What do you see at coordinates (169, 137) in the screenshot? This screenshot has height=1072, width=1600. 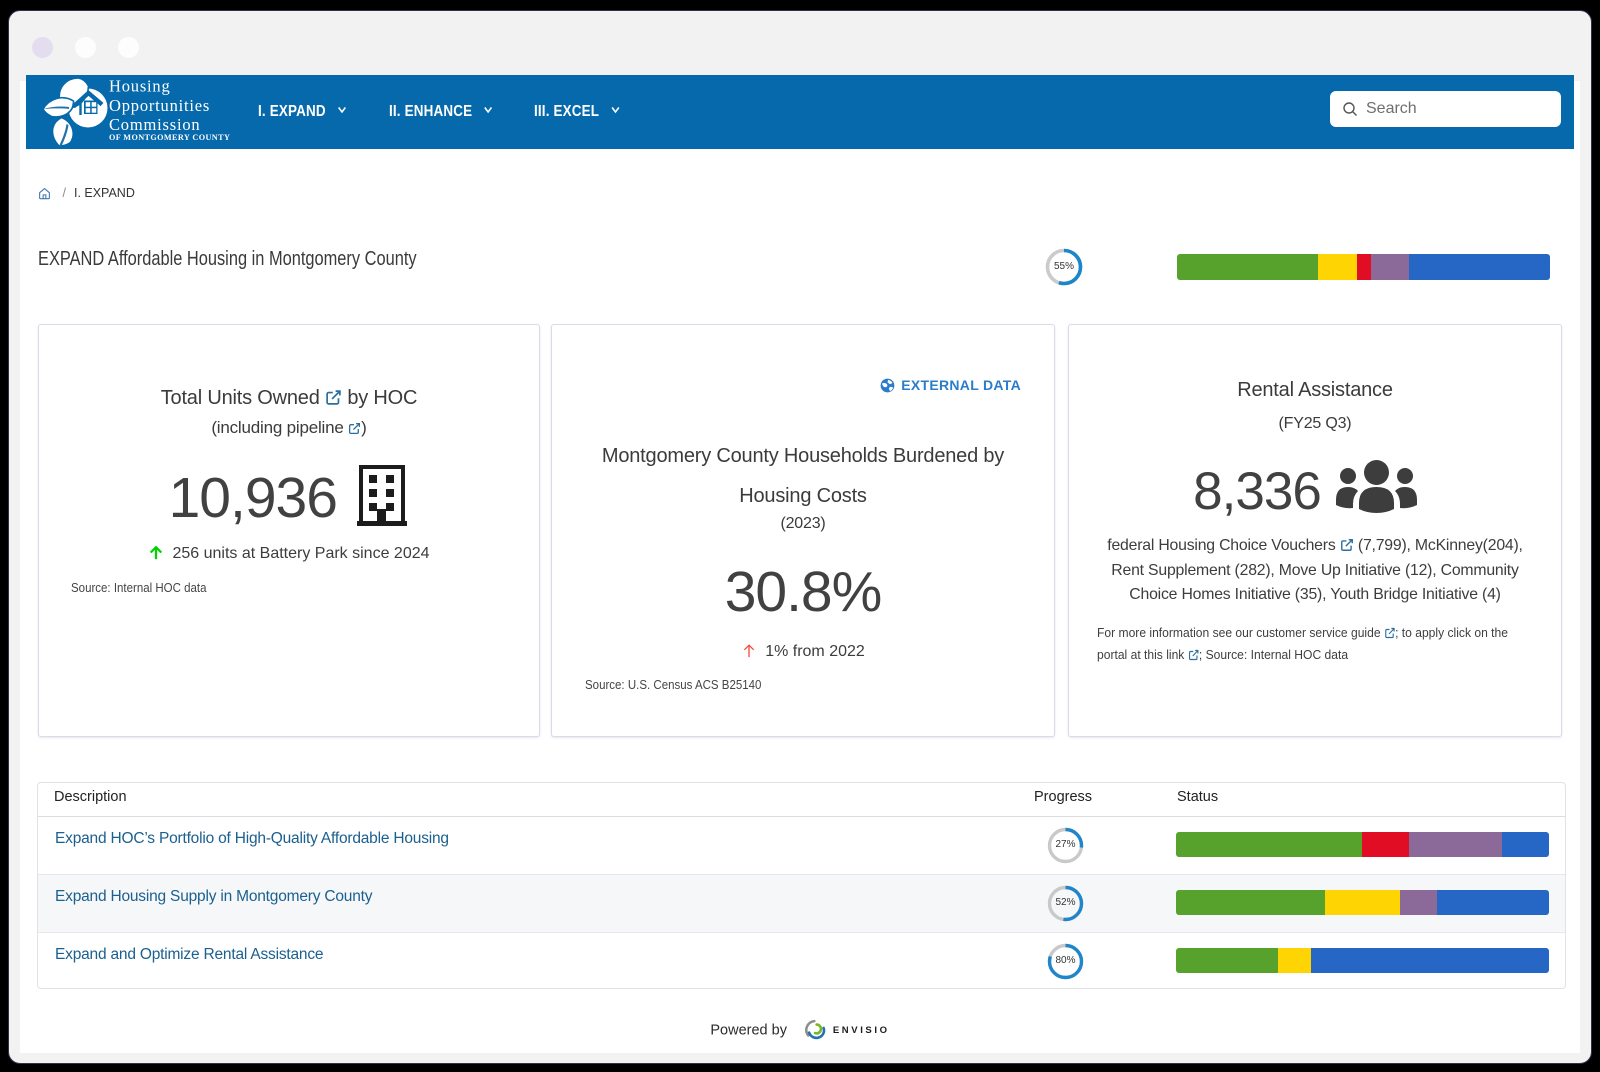 I see `svg-text: OF MONTGOMERY COUNTY` at bounding box center [169, 137].